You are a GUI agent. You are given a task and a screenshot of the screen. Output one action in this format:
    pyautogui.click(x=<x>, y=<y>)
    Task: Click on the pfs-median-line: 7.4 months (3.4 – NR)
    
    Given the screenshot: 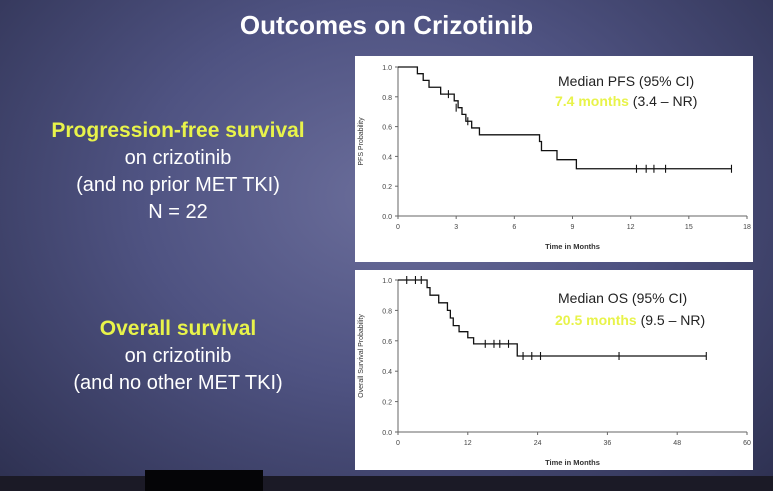 What is the action you would take?
    pyautogui.click(x=626, y=101)
    